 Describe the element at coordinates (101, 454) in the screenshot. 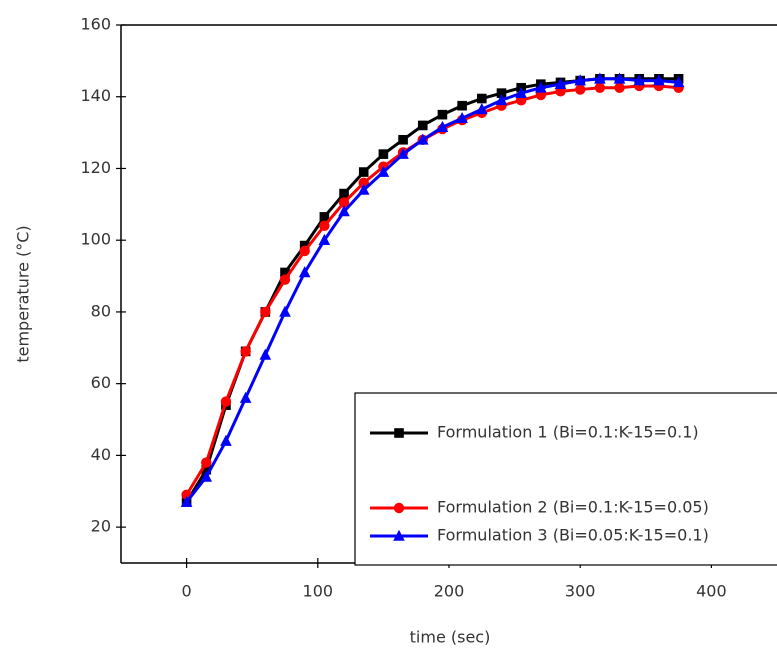

I see `y-tick-label: 40` at that location.